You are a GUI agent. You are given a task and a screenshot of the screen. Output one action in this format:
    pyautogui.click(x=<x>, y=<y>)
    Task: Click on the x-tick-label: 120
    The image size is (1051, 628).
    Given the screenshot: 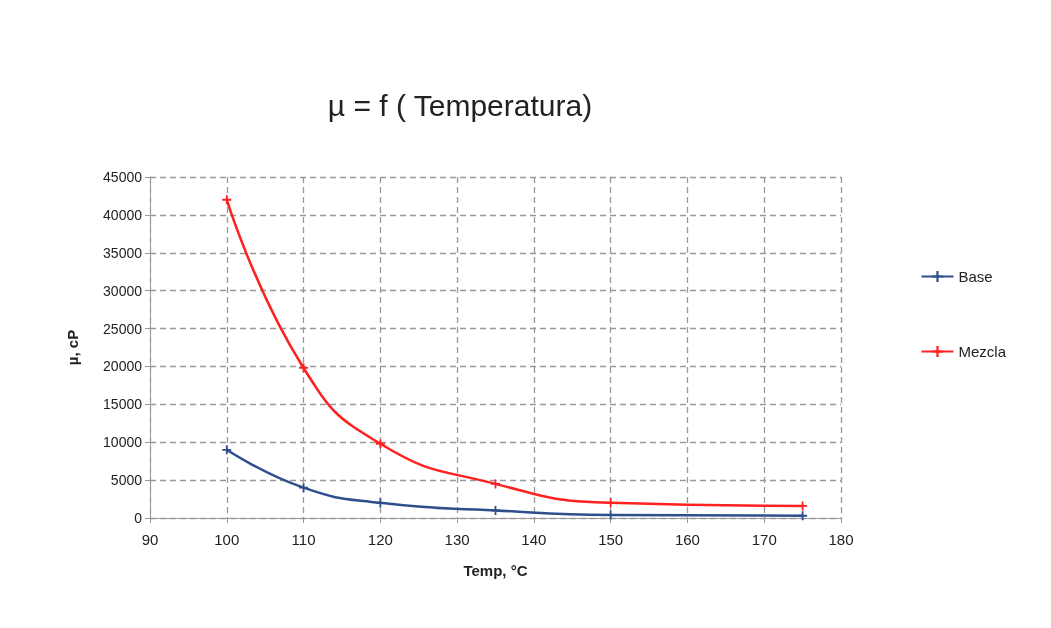 What is the action you would take?
    pyautogui.click(x=380, y=539)
    